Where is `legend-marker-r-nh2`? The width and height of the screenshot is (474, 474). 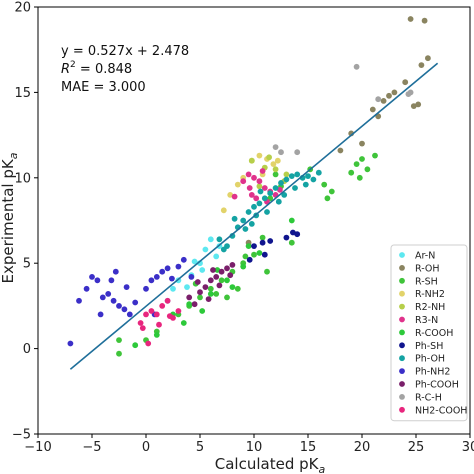
legend-marker-r-nh2 is located at coordinates (402, 293).